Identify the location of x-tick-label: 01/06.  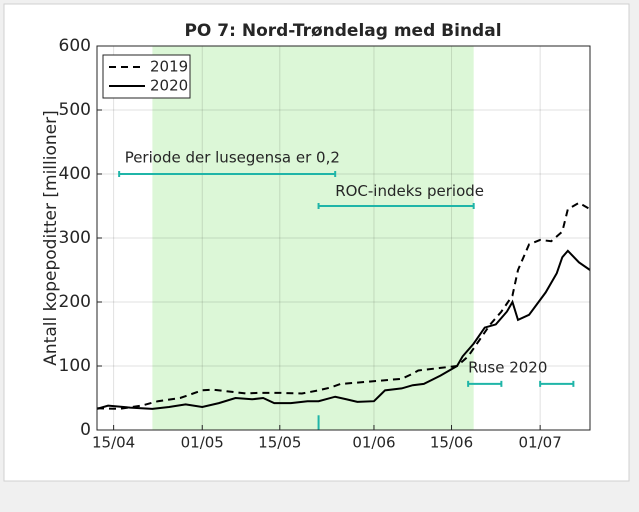
(373, 443).